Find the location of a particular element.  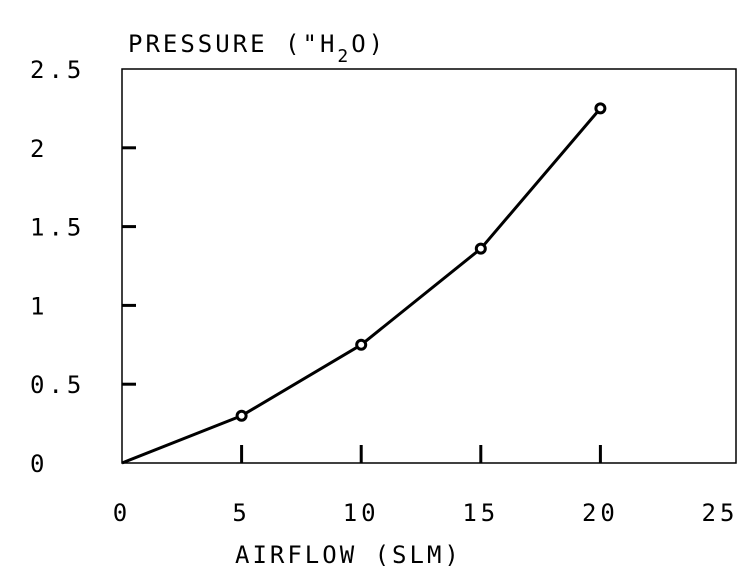

chart-title-end: O) is located at coordinates (368, 44).